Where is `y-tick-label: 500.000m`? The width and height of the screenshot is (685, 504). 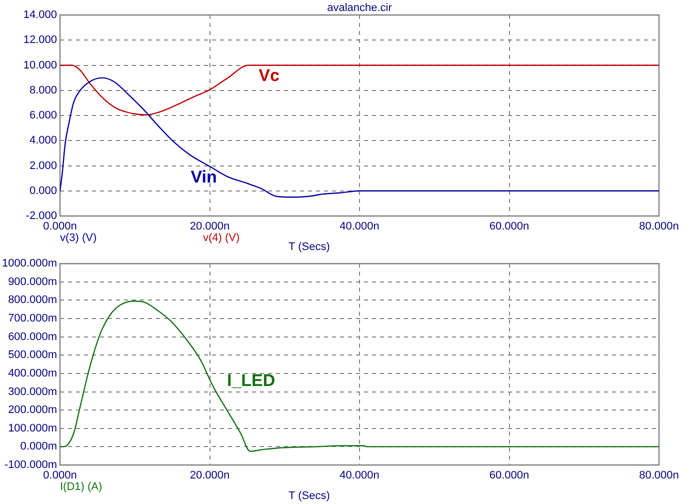
y-tick-label: 500.000m is located at coordinates (32, 355).